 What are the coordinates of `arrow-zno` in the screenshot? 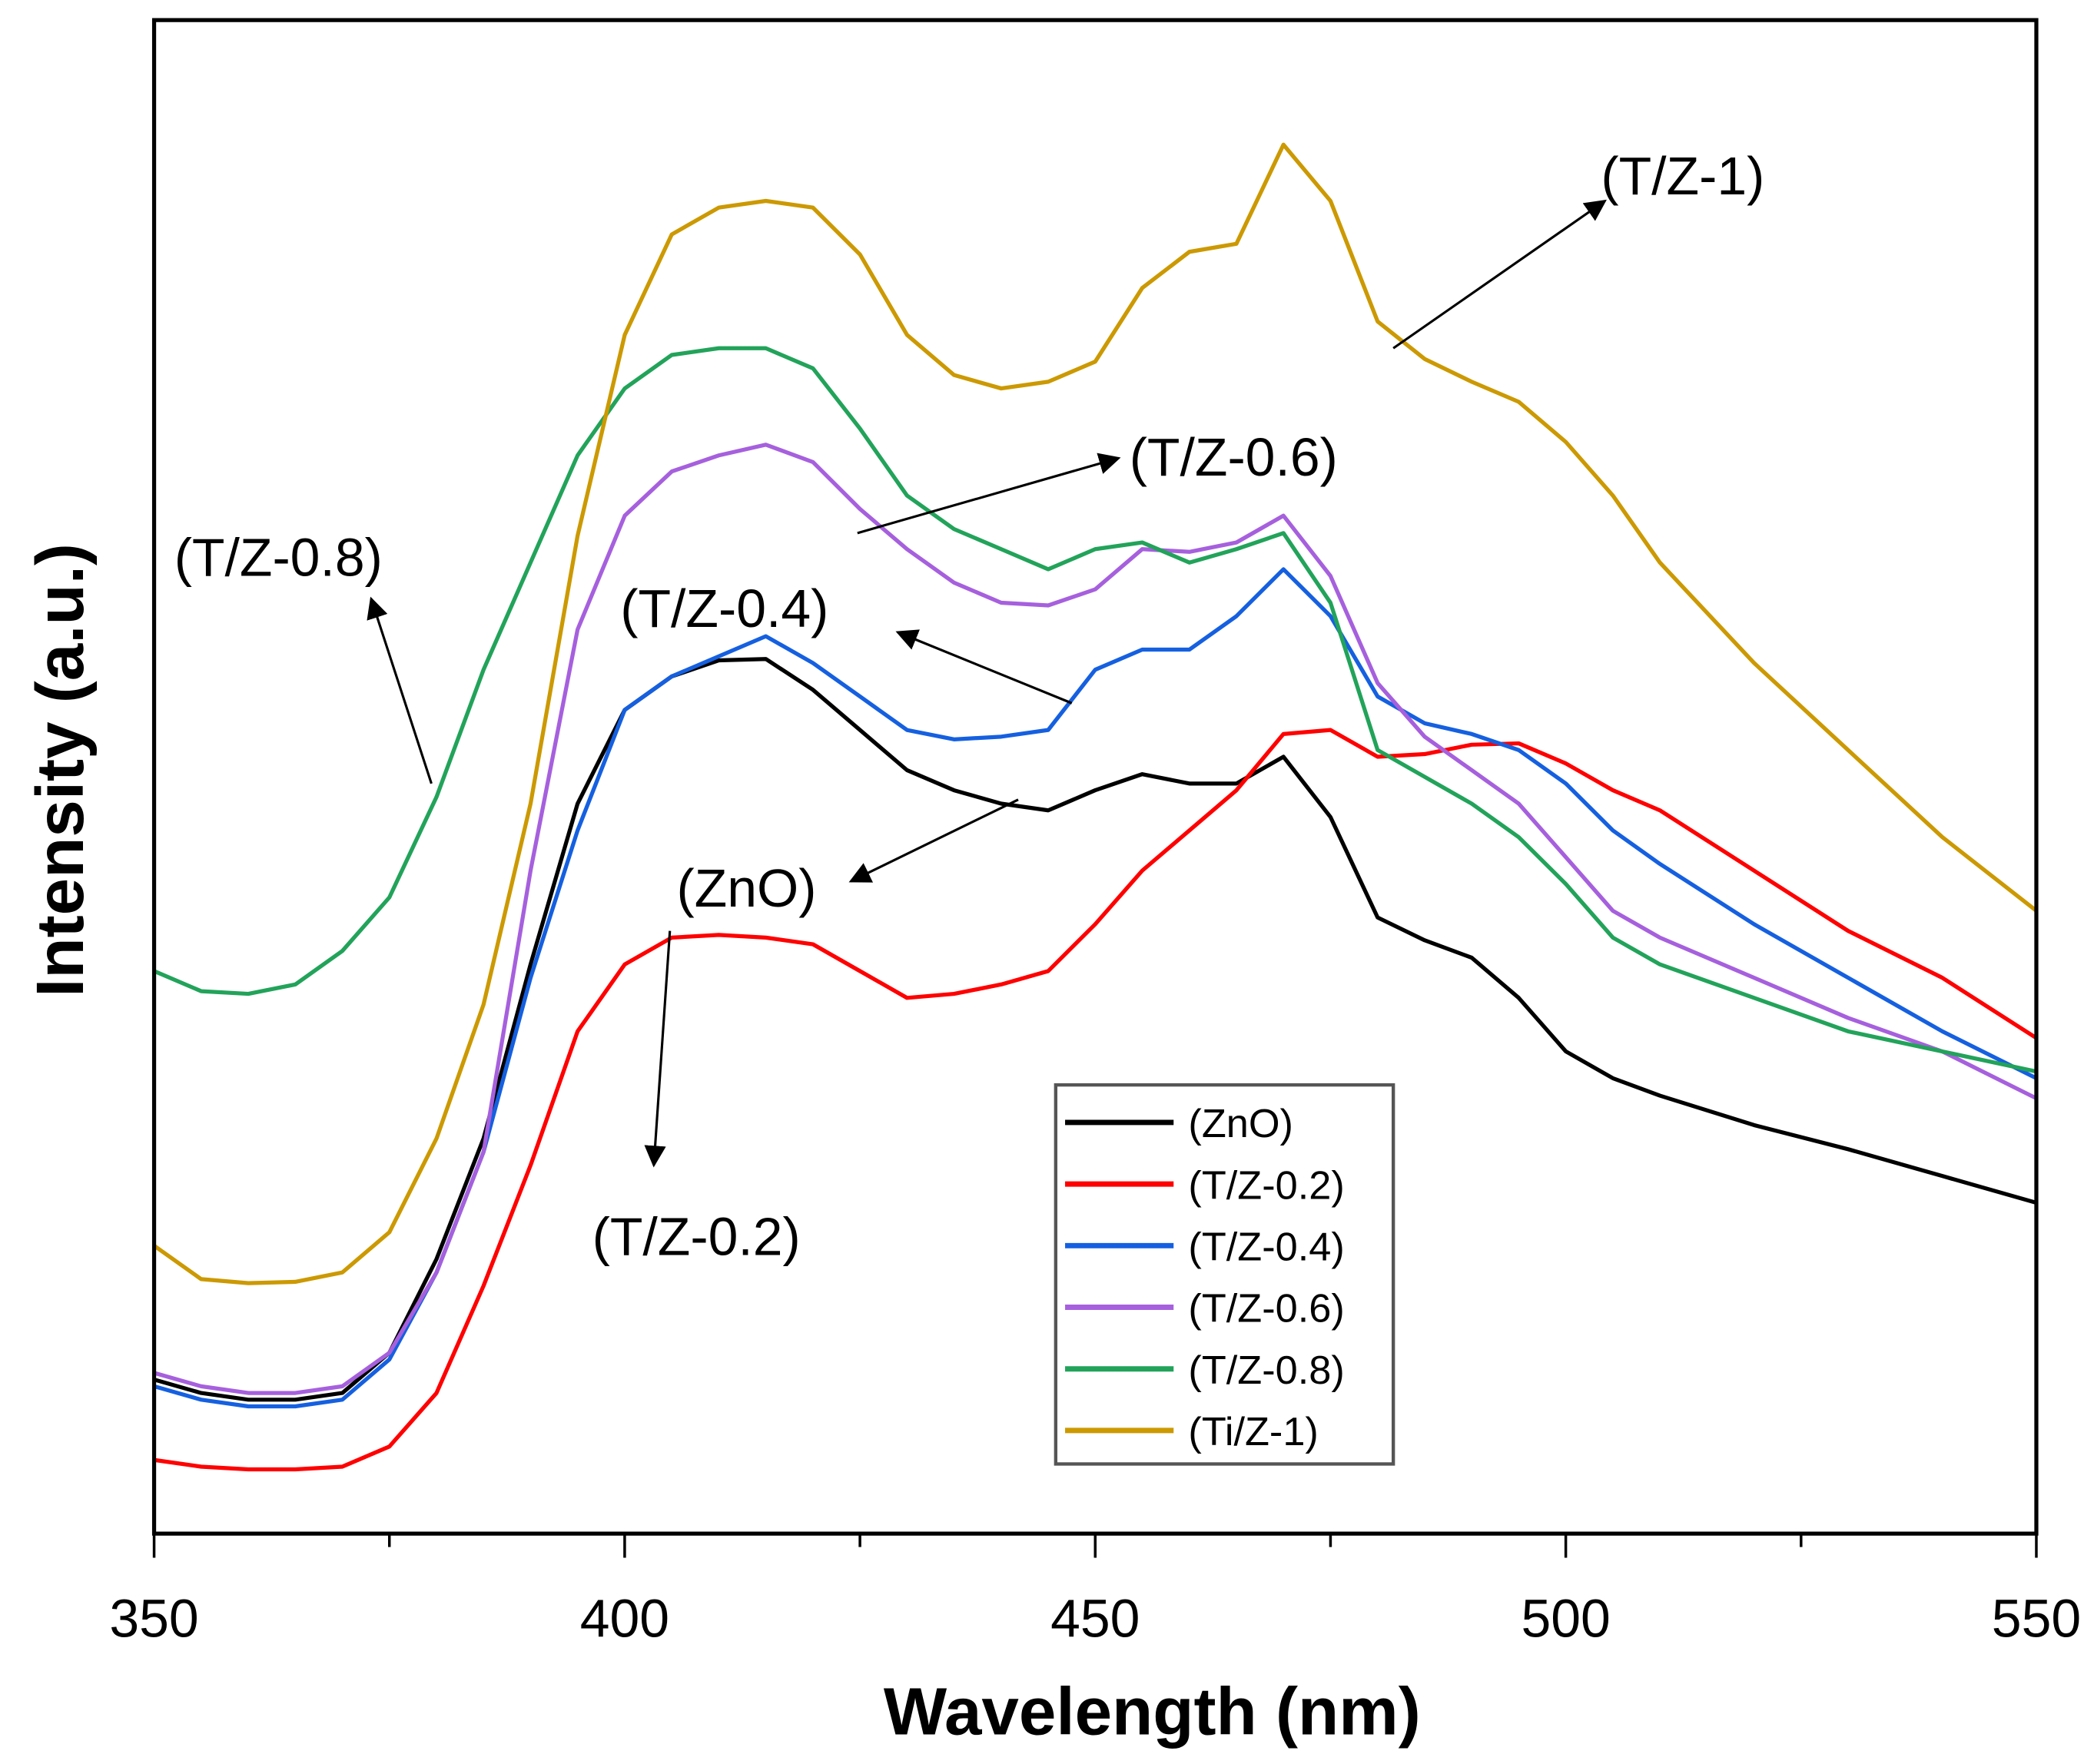 It's located at (933, 840).